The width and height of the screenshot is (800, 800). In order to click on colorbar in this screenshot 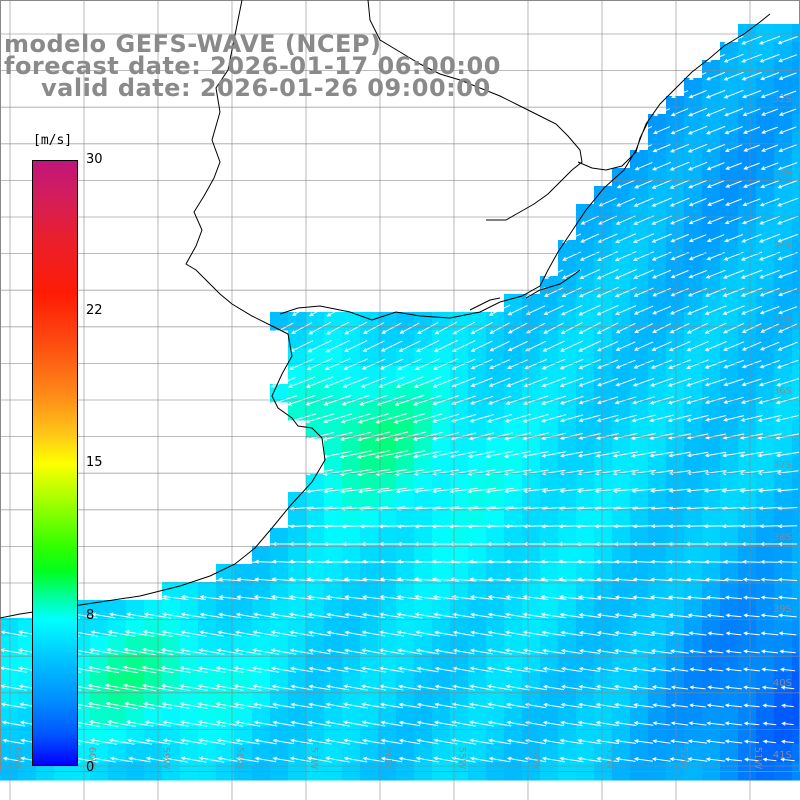, I will do `click(55, 463)`.